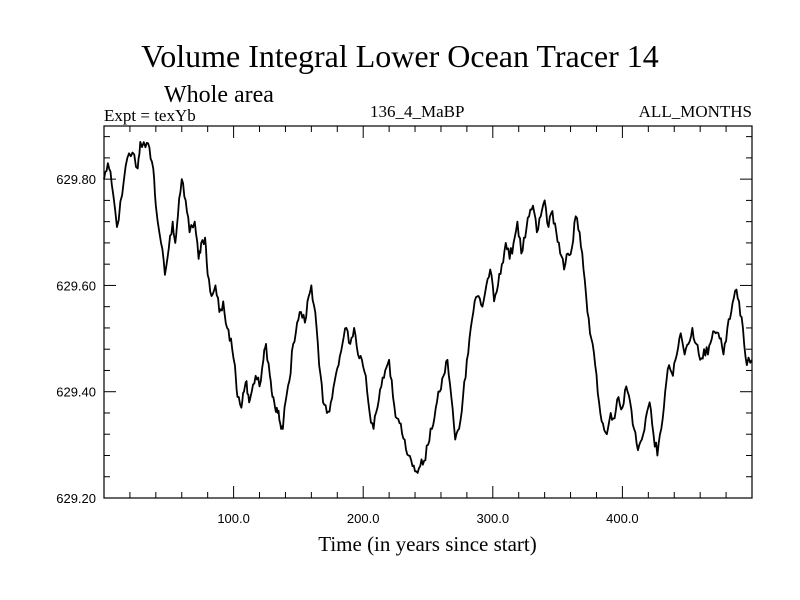 This screenshot has width=800, height=600. Describe the element at coordinates (427, 544) in the screenshot. I see `x-axis-label: Time (in years since start)` at that location.